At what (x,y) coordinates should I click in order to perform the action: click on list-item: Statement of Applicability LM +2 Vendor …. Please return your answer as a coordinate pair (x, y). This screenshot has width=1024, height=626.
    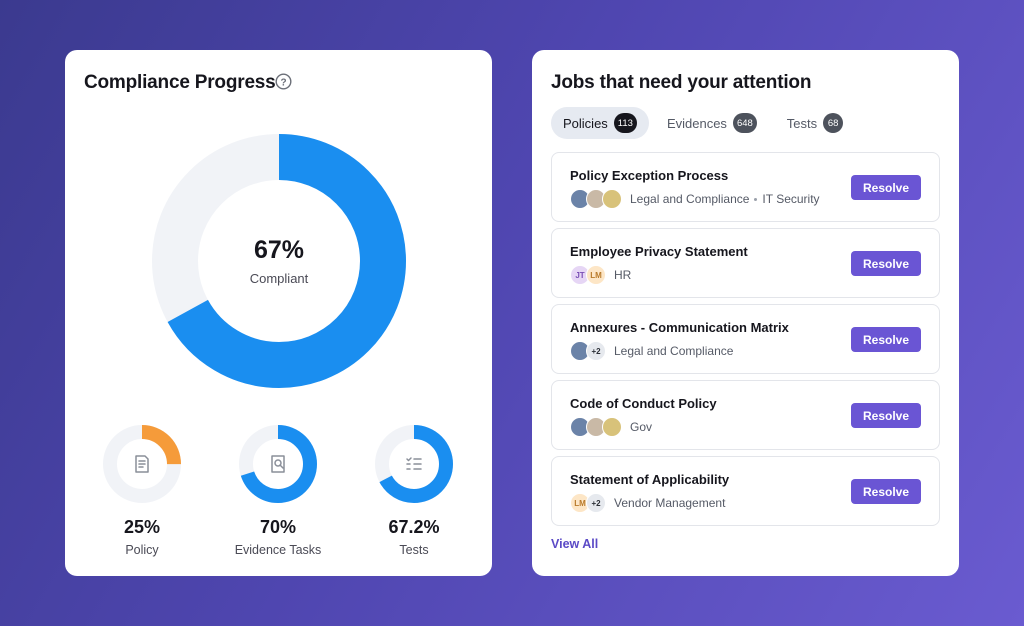
    Looking at the image, I should click on (745, 491).